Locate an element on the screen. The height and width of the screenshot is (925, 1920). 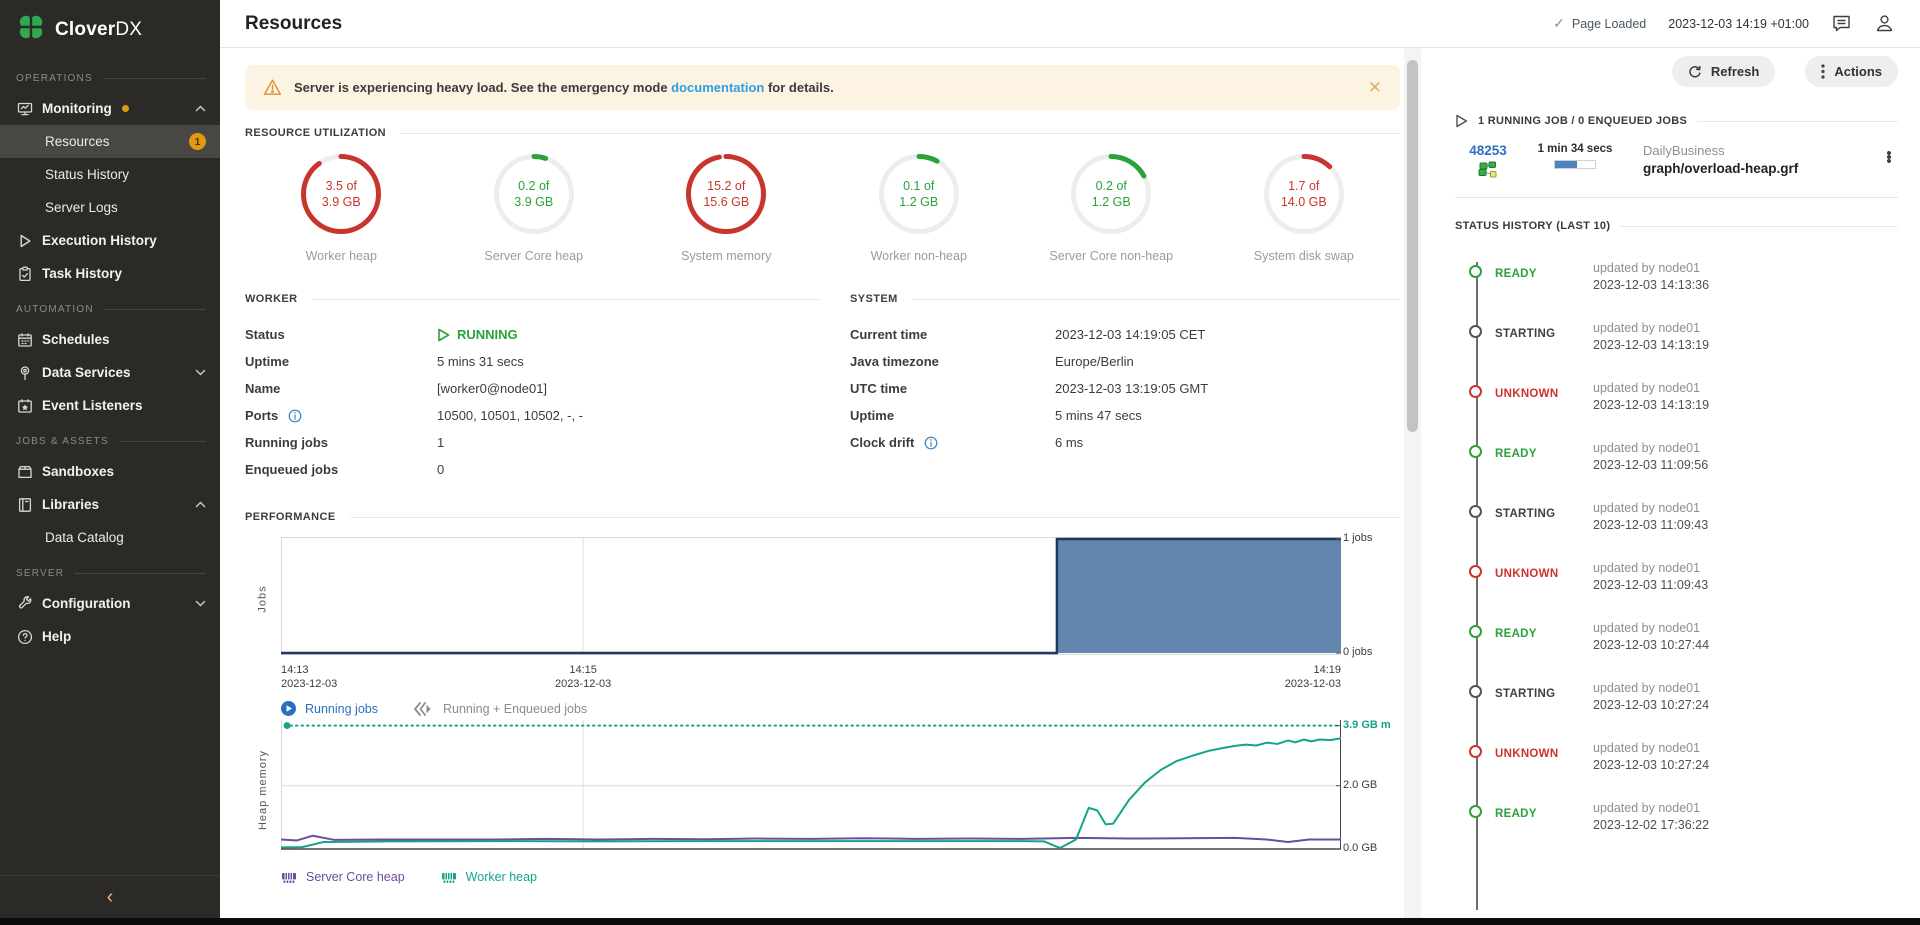
logo: CloverDX is located at coordinates (110, 28).